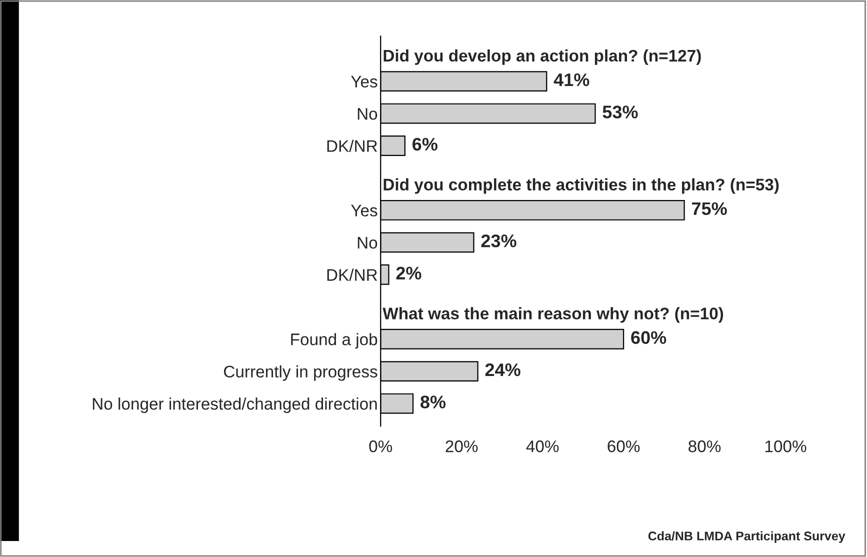 The width and height of the screenshot is (867, 557). I want to click on text: Cda/NB LMDA Participant Survey, so click(747, 537).